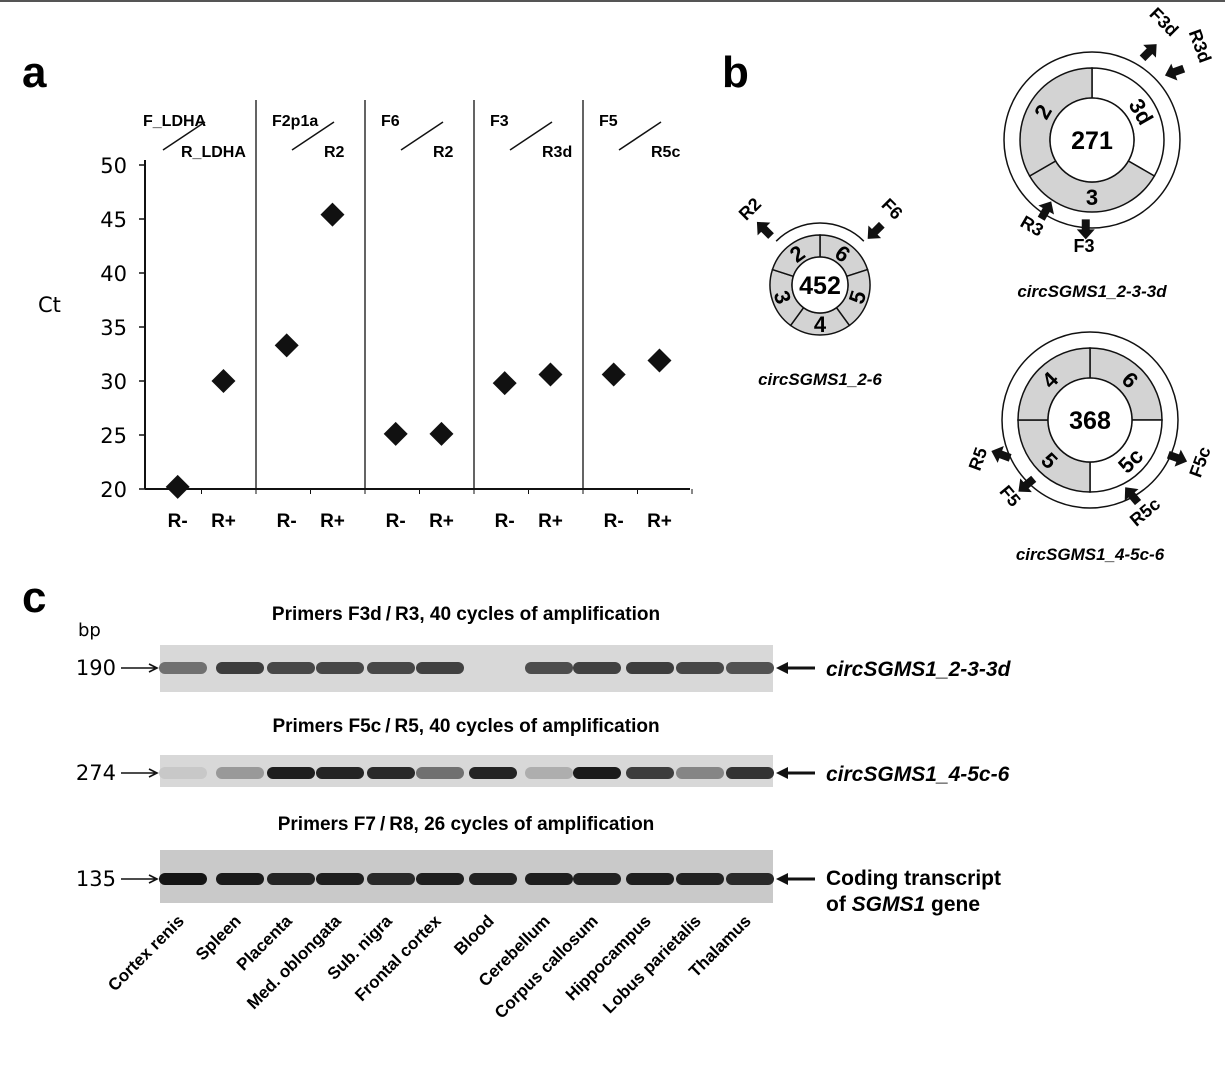  Describe the element at coordinates (612, 1) in the screenshot. I see `top-border` at that location.